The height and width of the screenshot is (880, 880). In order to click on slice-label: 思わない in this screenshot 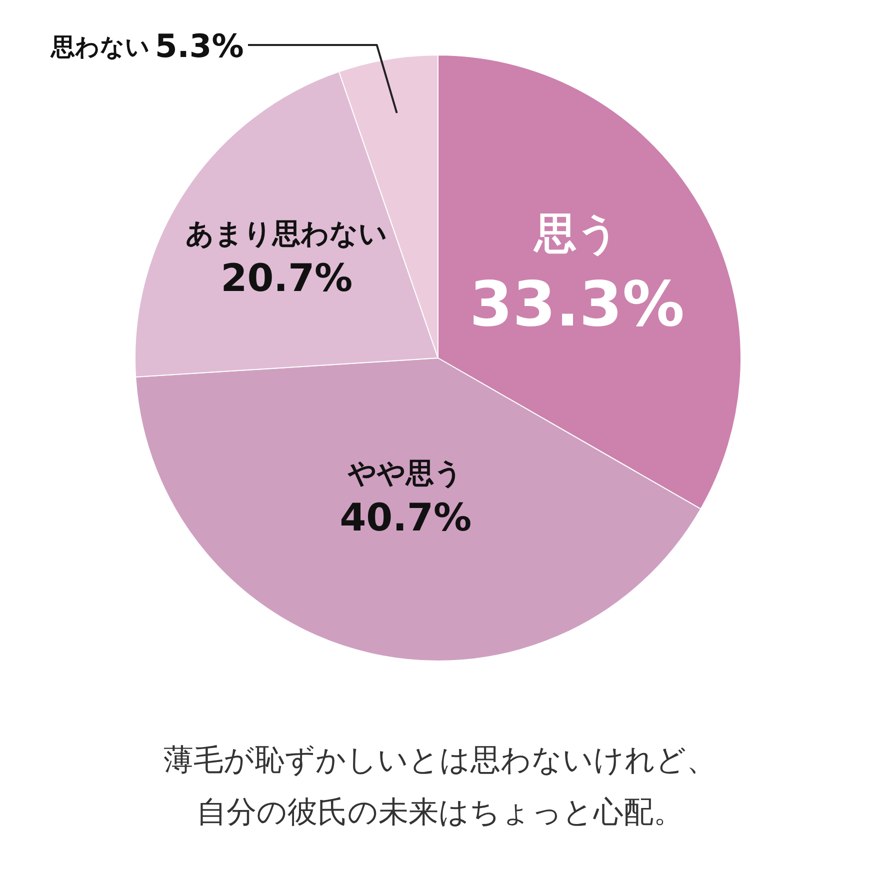, I will do `click(100, 47)`.